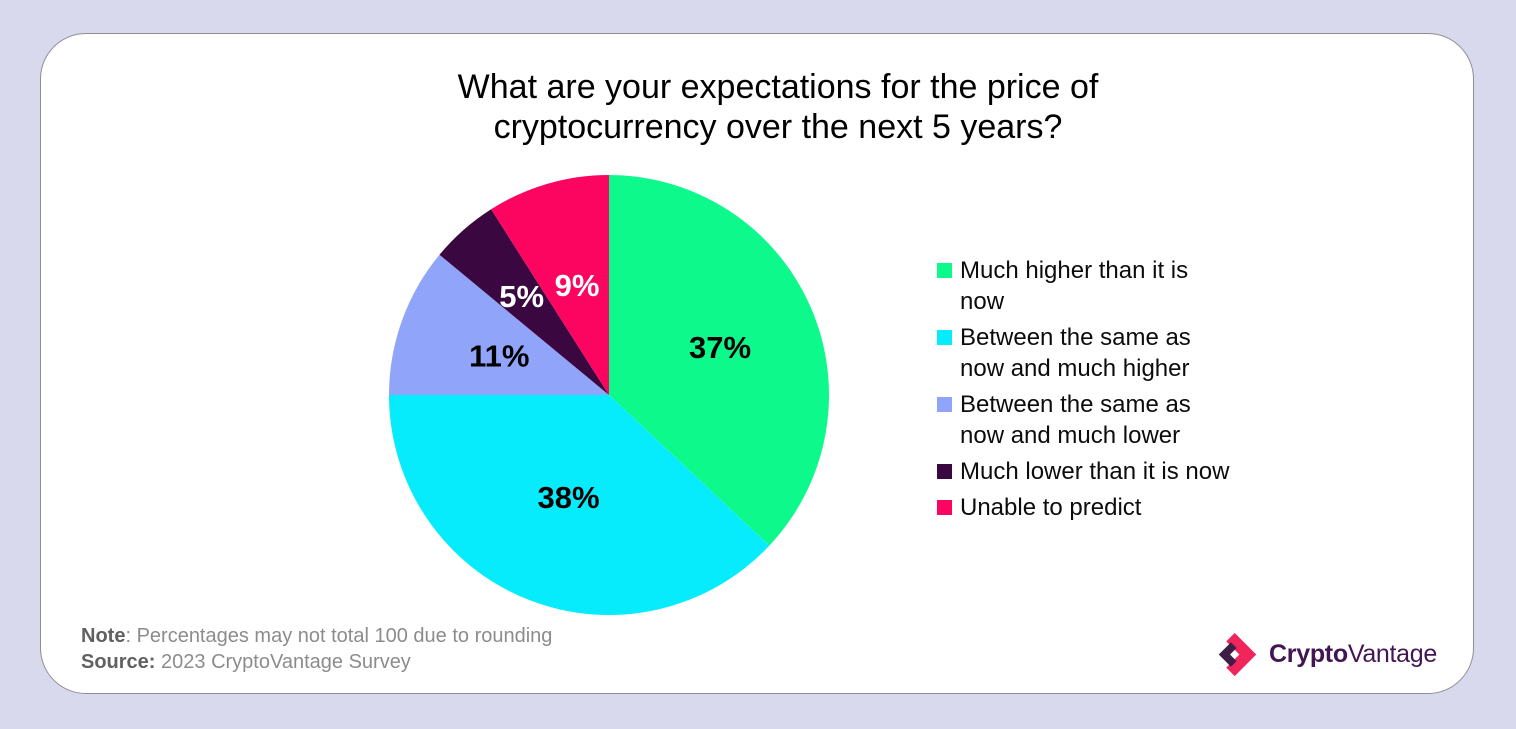 The height and width of the screenshot is (729, 1516). I want to click on pie-value-label-unable-to-predict: 9%, so click(577, 285).